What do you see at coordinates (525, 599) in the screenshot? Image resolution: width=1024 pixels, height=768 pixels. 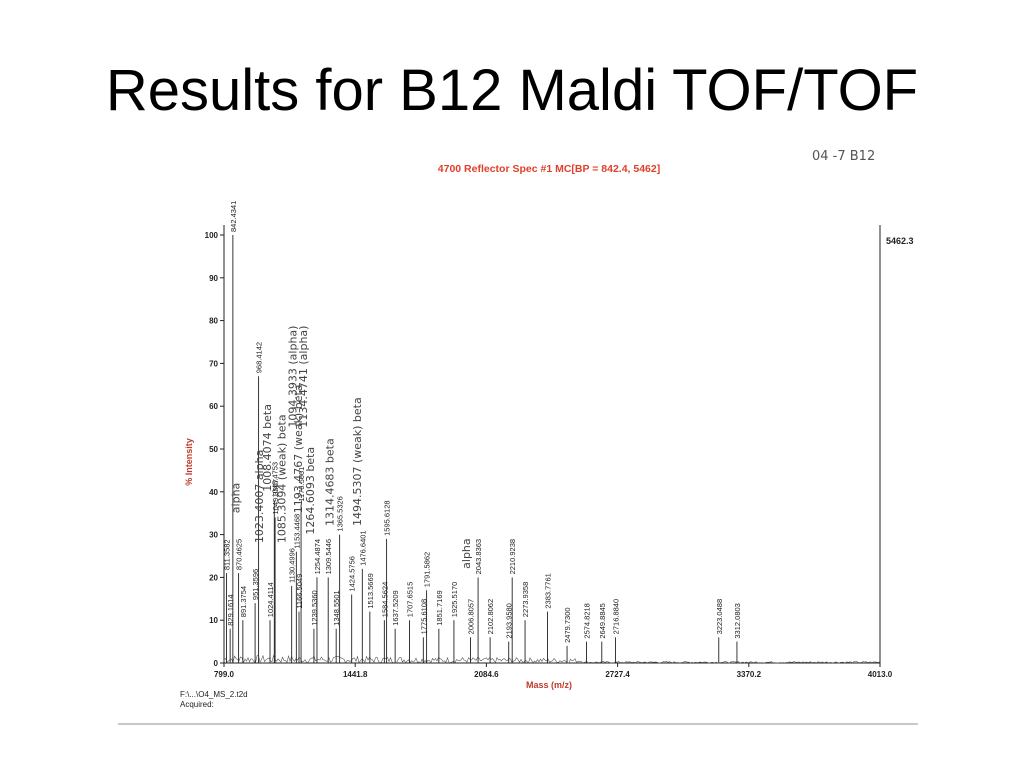 I see `peak-label: 2273.9358` at bounding box center [525, 599].